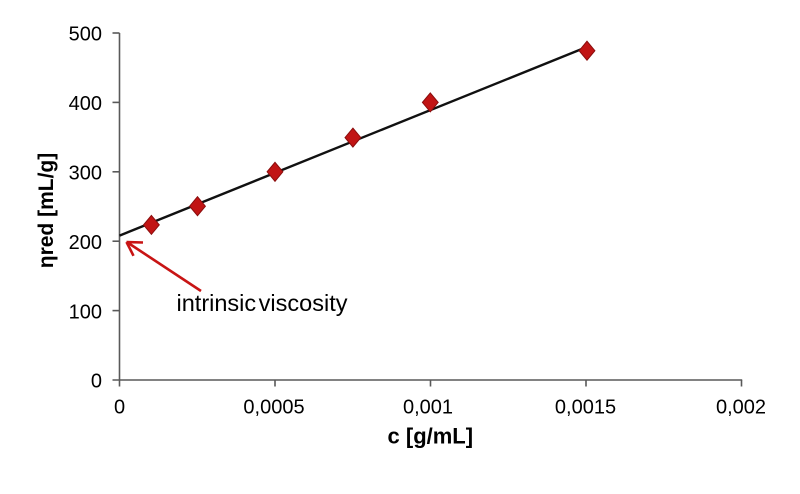 This screenshot has height=494, width=800. Describe the element at coordinates (85, 174) in the screenshot. I see `svg-text: 300` at that location.